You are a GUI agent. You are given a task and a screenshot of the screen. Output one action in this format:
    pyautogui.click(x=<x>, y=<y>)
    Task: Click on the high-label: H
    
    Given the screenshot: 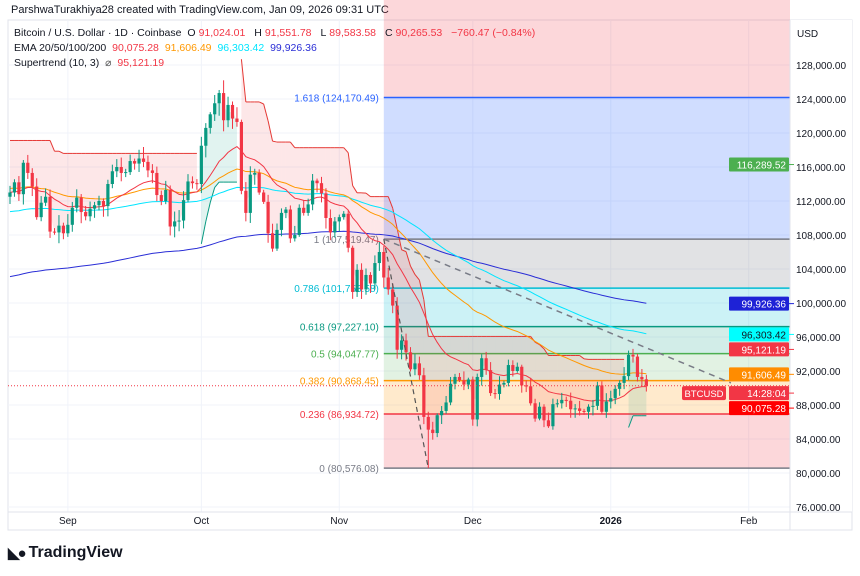 What is the action you would take?
    pyautogui.click(x=258, y=33)
    